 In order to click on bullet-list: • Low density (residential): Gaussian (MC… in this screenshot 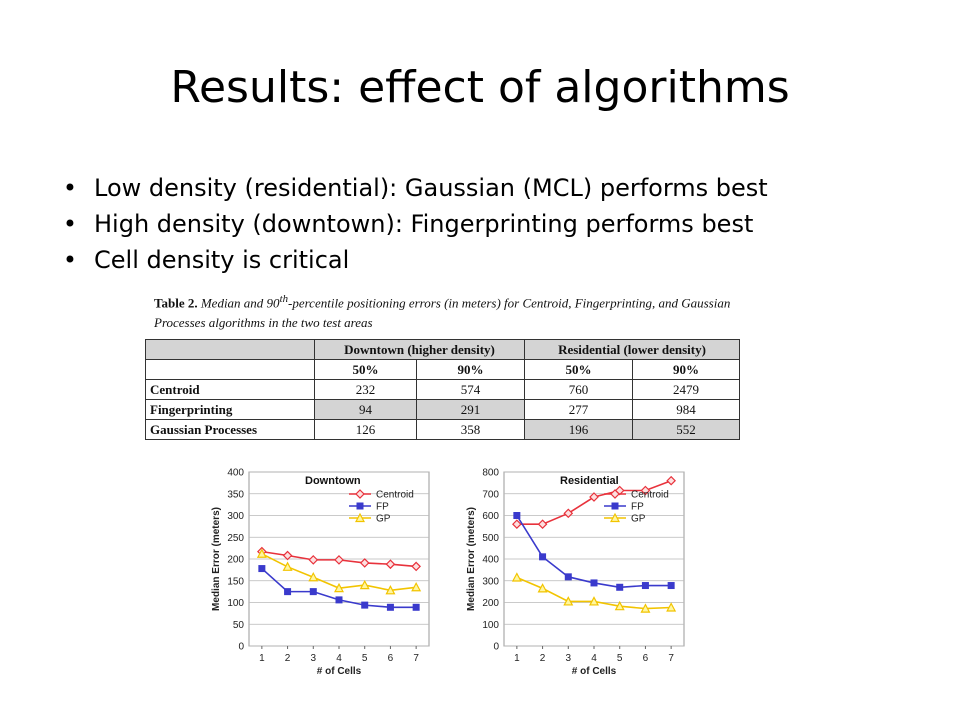, I will do `click(414, 224)`.